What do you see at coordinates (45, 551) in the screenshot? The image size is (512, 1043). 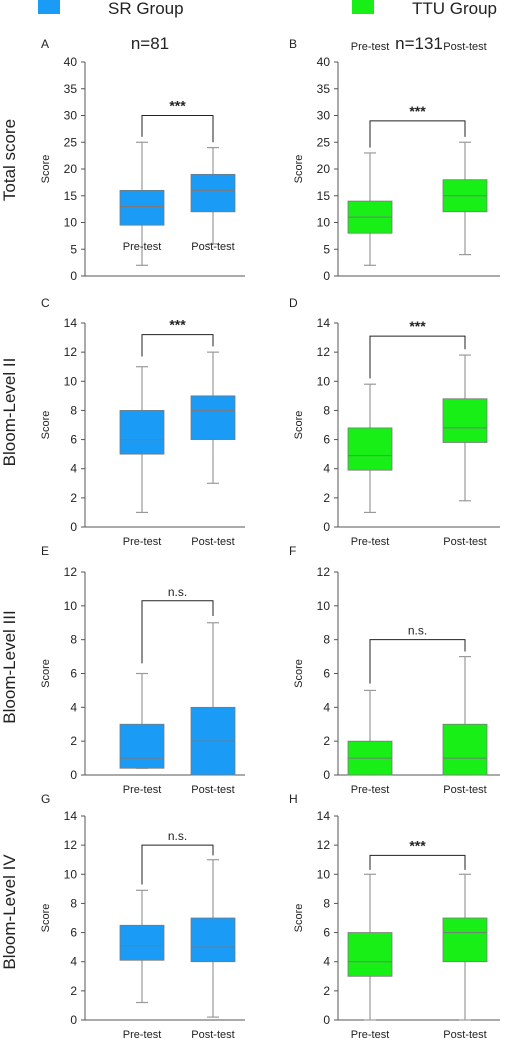 I see `panel-letter: E` at bounding box center [45, 551].